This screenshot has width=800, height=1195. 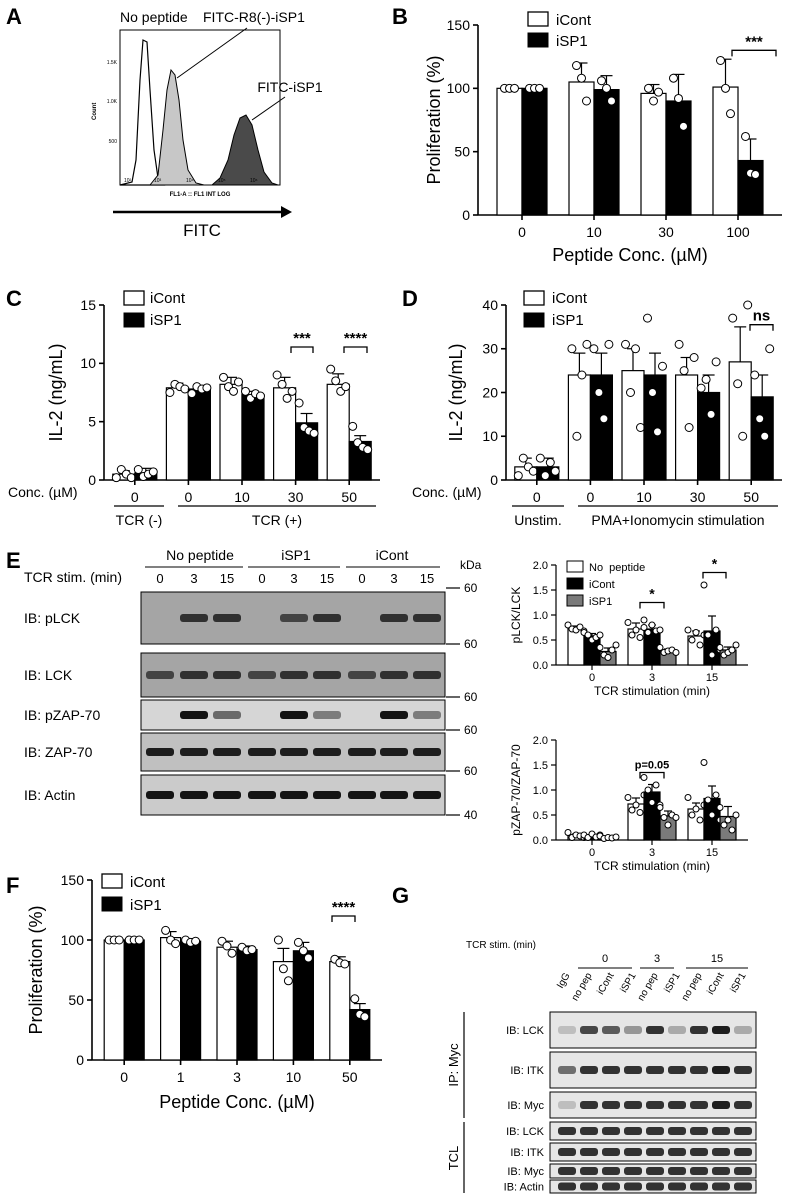 I want to click on panel-e-legend: No peptide iCont iSP1, so click(x=605, y=584).